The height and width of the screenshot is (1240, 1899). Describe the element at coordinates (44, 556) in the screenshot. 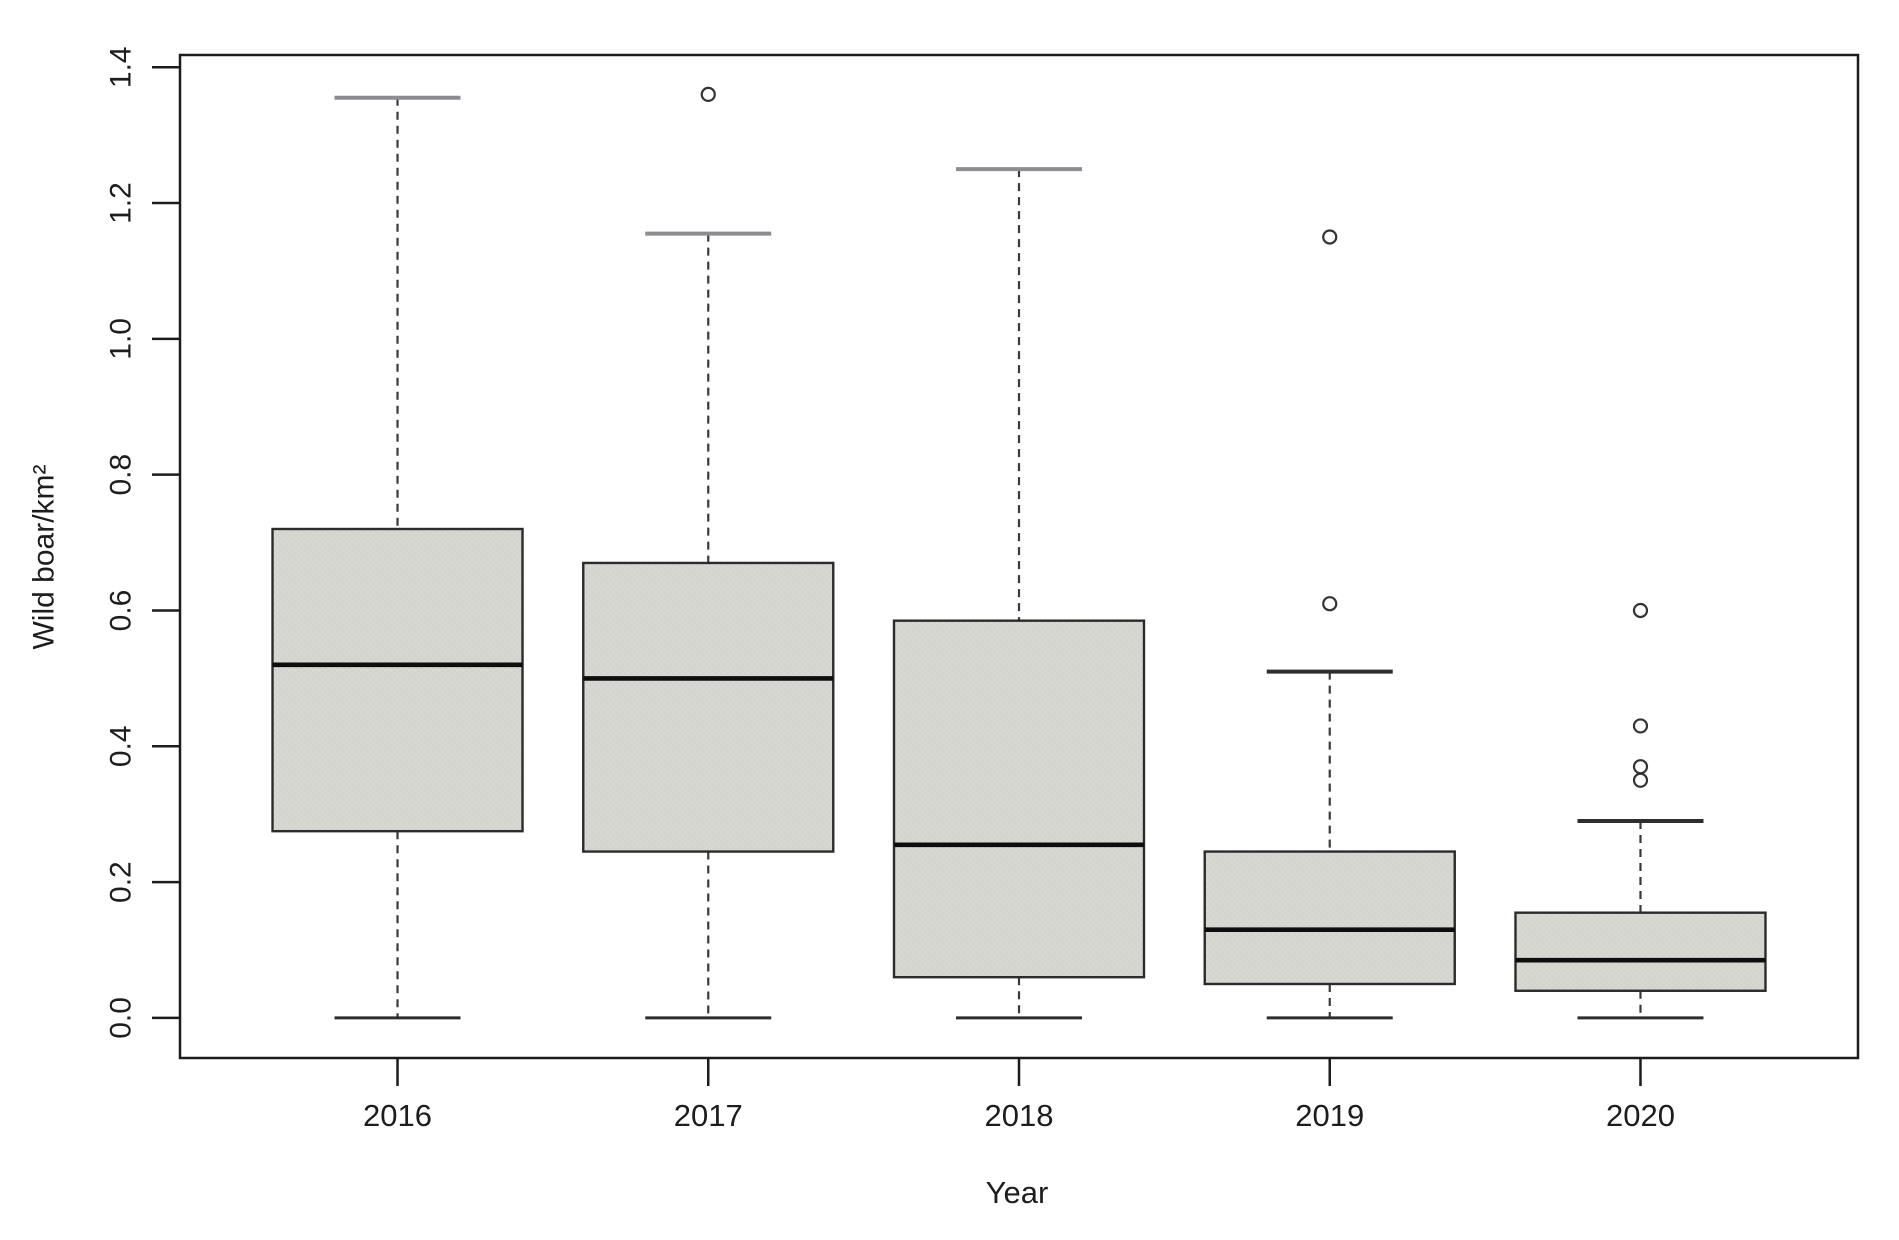

I see `y-axis-title: Wild boar/km²` at that location.